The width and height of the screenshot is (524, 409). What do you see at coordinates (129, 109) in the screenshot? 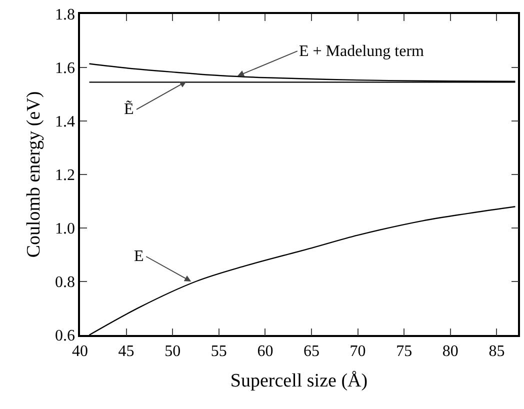
I see `annotation: Ẽ` at bounding box center [129, 109].